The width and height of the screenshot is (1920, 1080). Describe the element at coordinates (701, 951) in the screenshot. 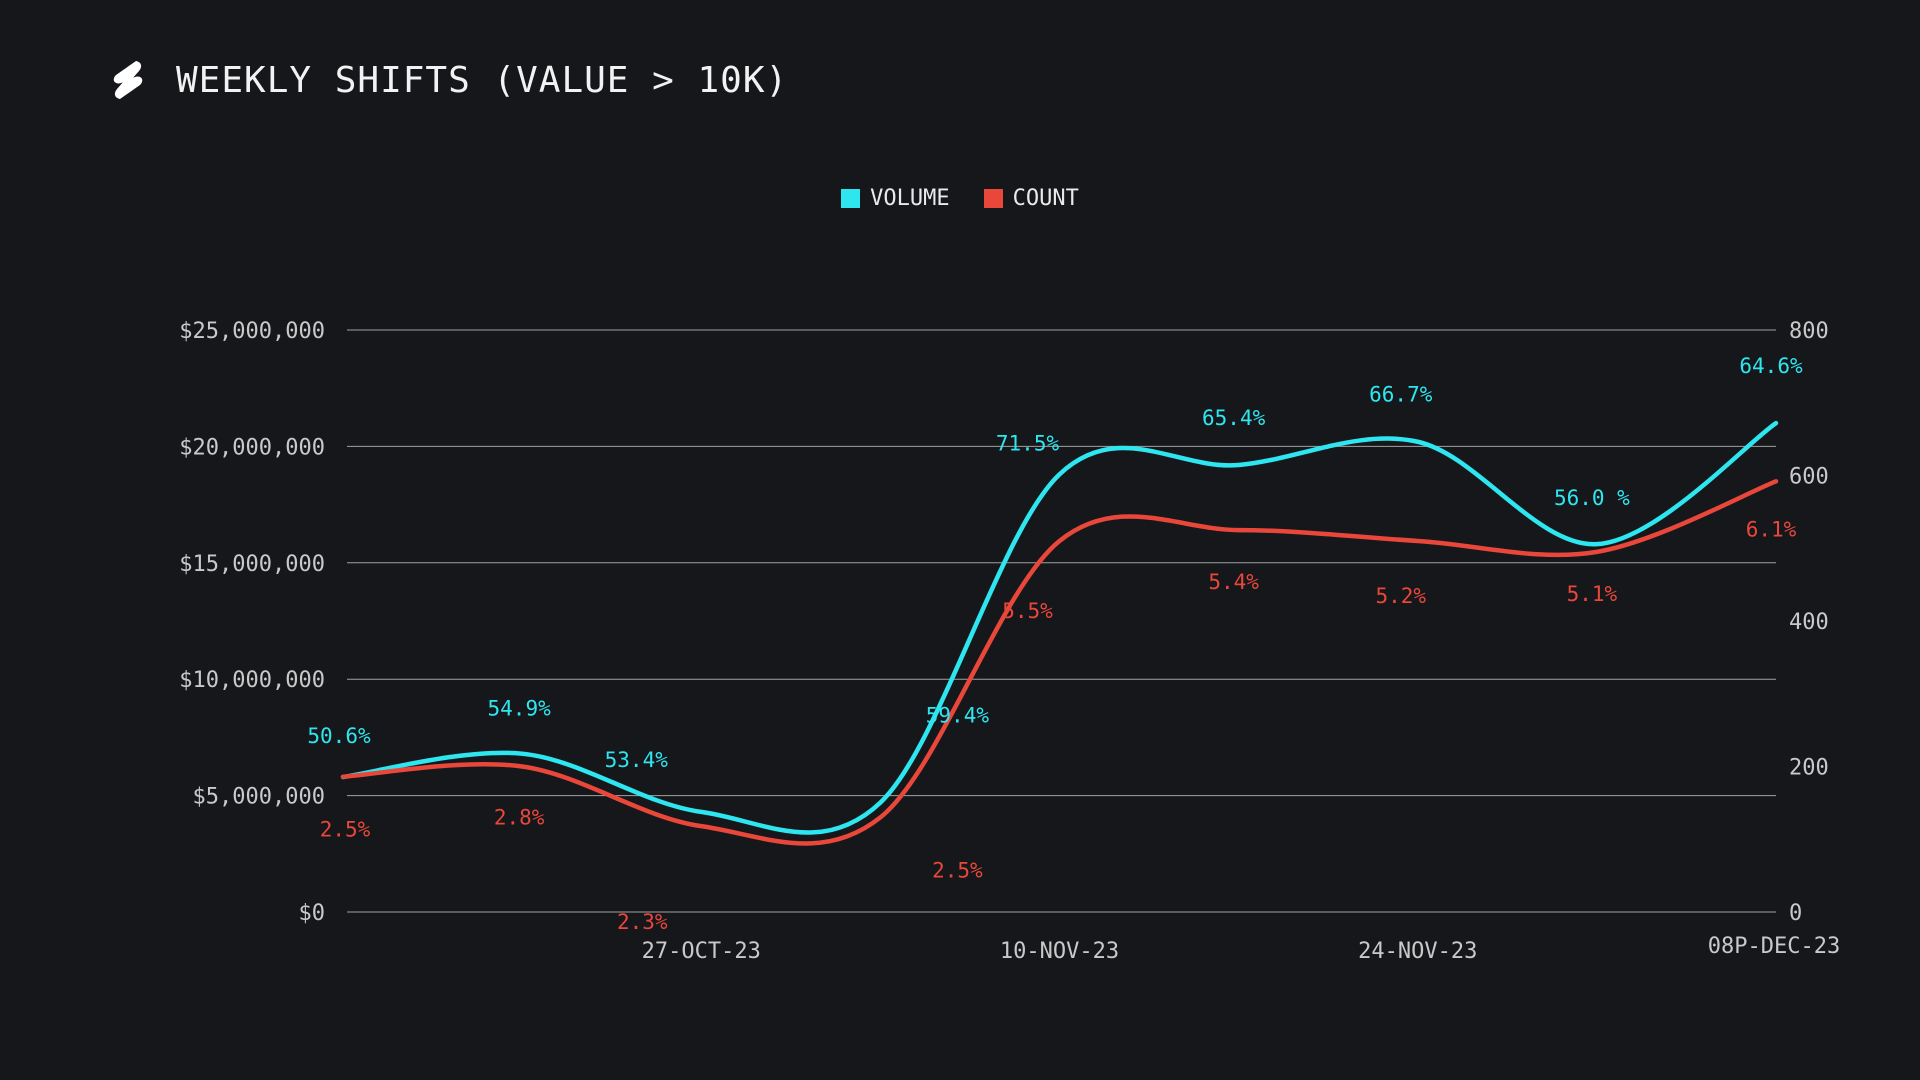

I see `x-tick-label: 27-OCT-23` at that location.